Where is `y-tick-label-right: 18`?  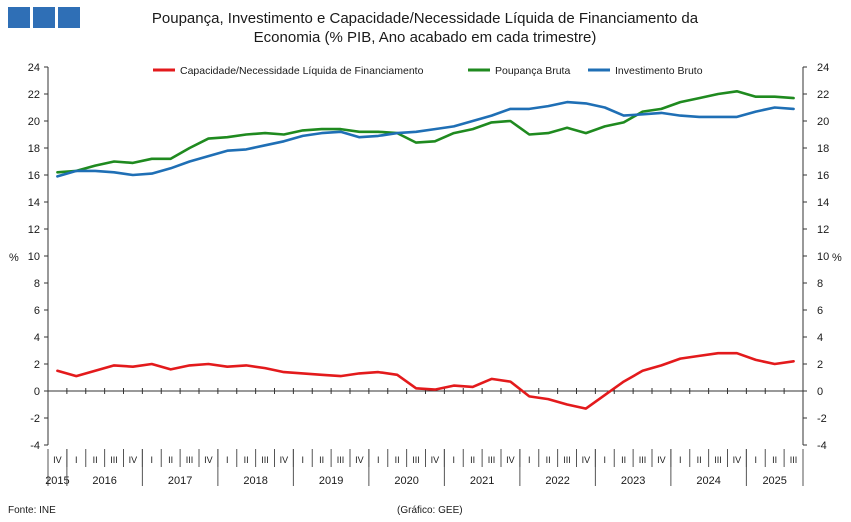
y-tick-label-right: 18 is located at coordinates (823, 149).